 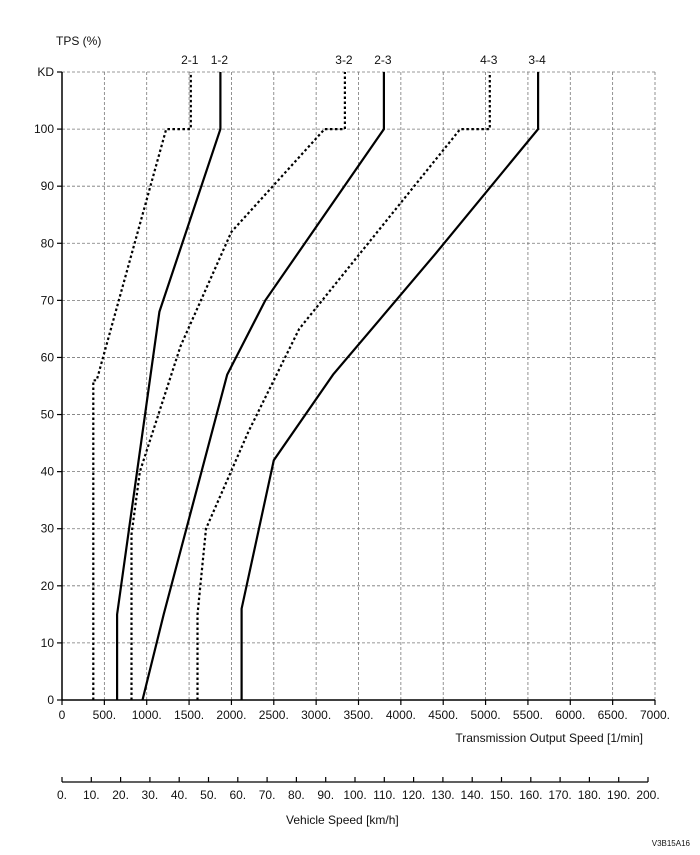 What do you see at coordinates (501, 795) in the screenshot?
I see `vehicle-speed-tick-label: 150.` at bounding box center [501, 795].